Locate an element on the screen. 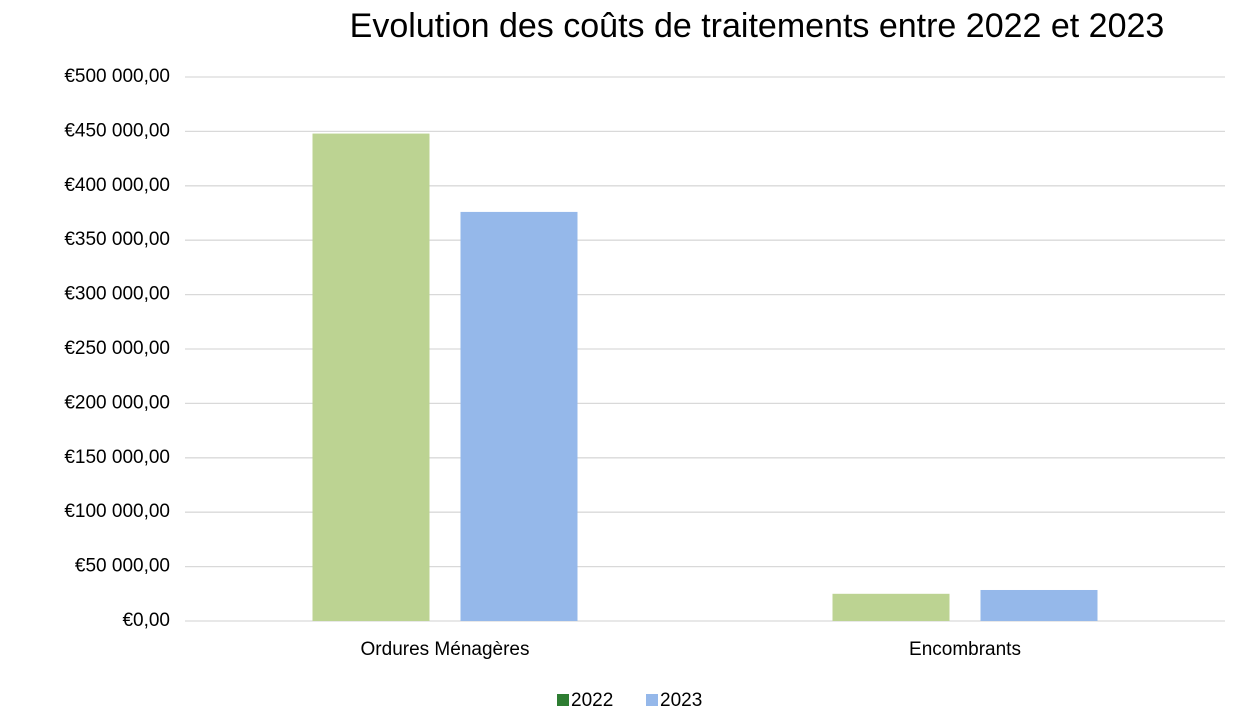 This screenshot has width=1238, height=712. y-tick-label: €0,00 is located at coordinates (146, 620).